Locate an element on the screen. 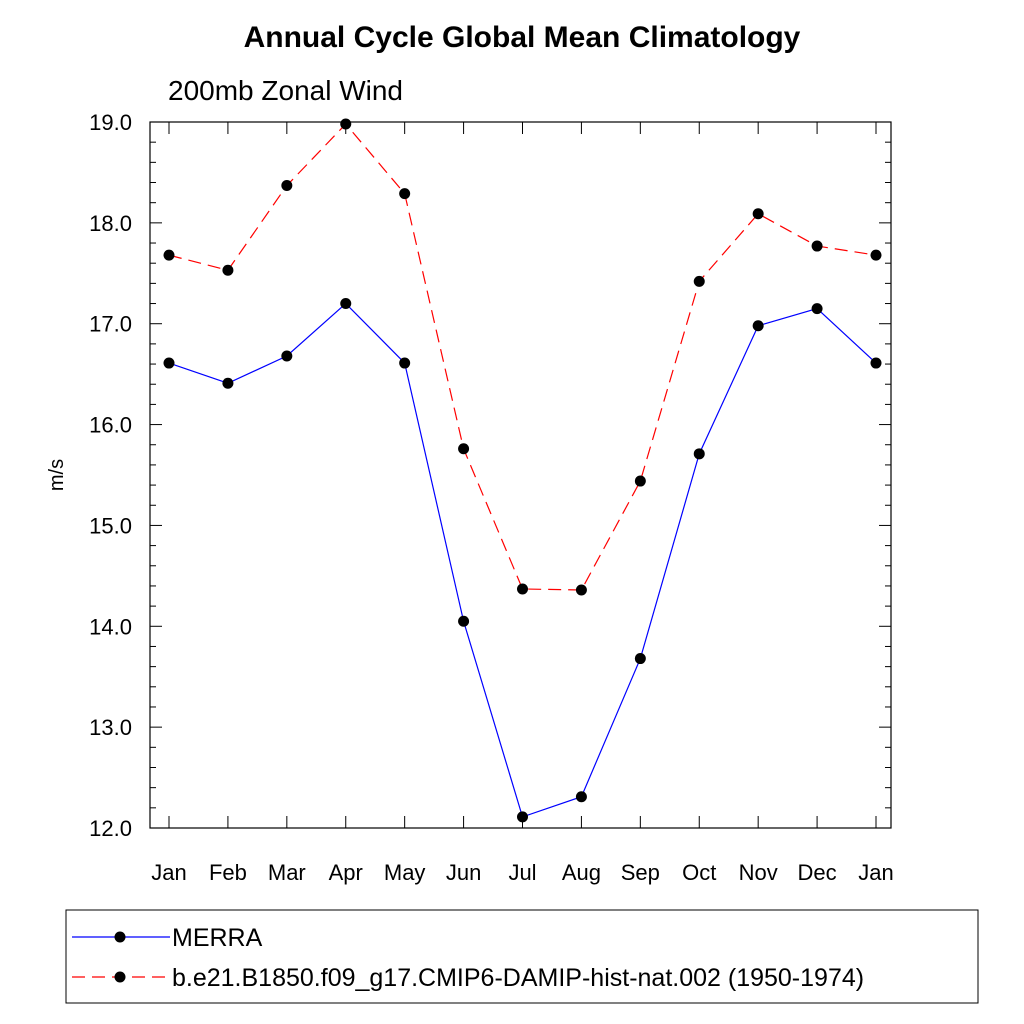 The height and width of the screenshot is (1024, 1024). x-tick-label: Mar is located at coordinates (287, 872).